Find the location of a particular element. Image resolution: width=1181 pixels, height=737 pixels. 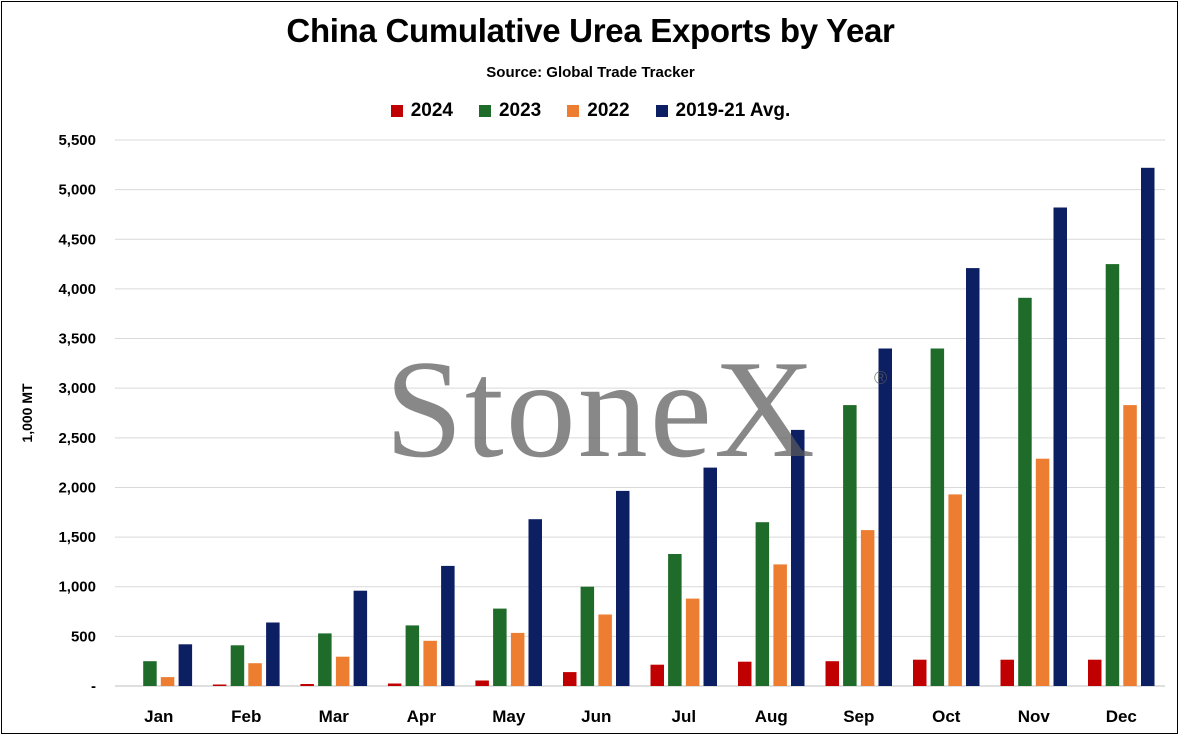

y-tick-label: 500 is located at coordinates (83, 636).